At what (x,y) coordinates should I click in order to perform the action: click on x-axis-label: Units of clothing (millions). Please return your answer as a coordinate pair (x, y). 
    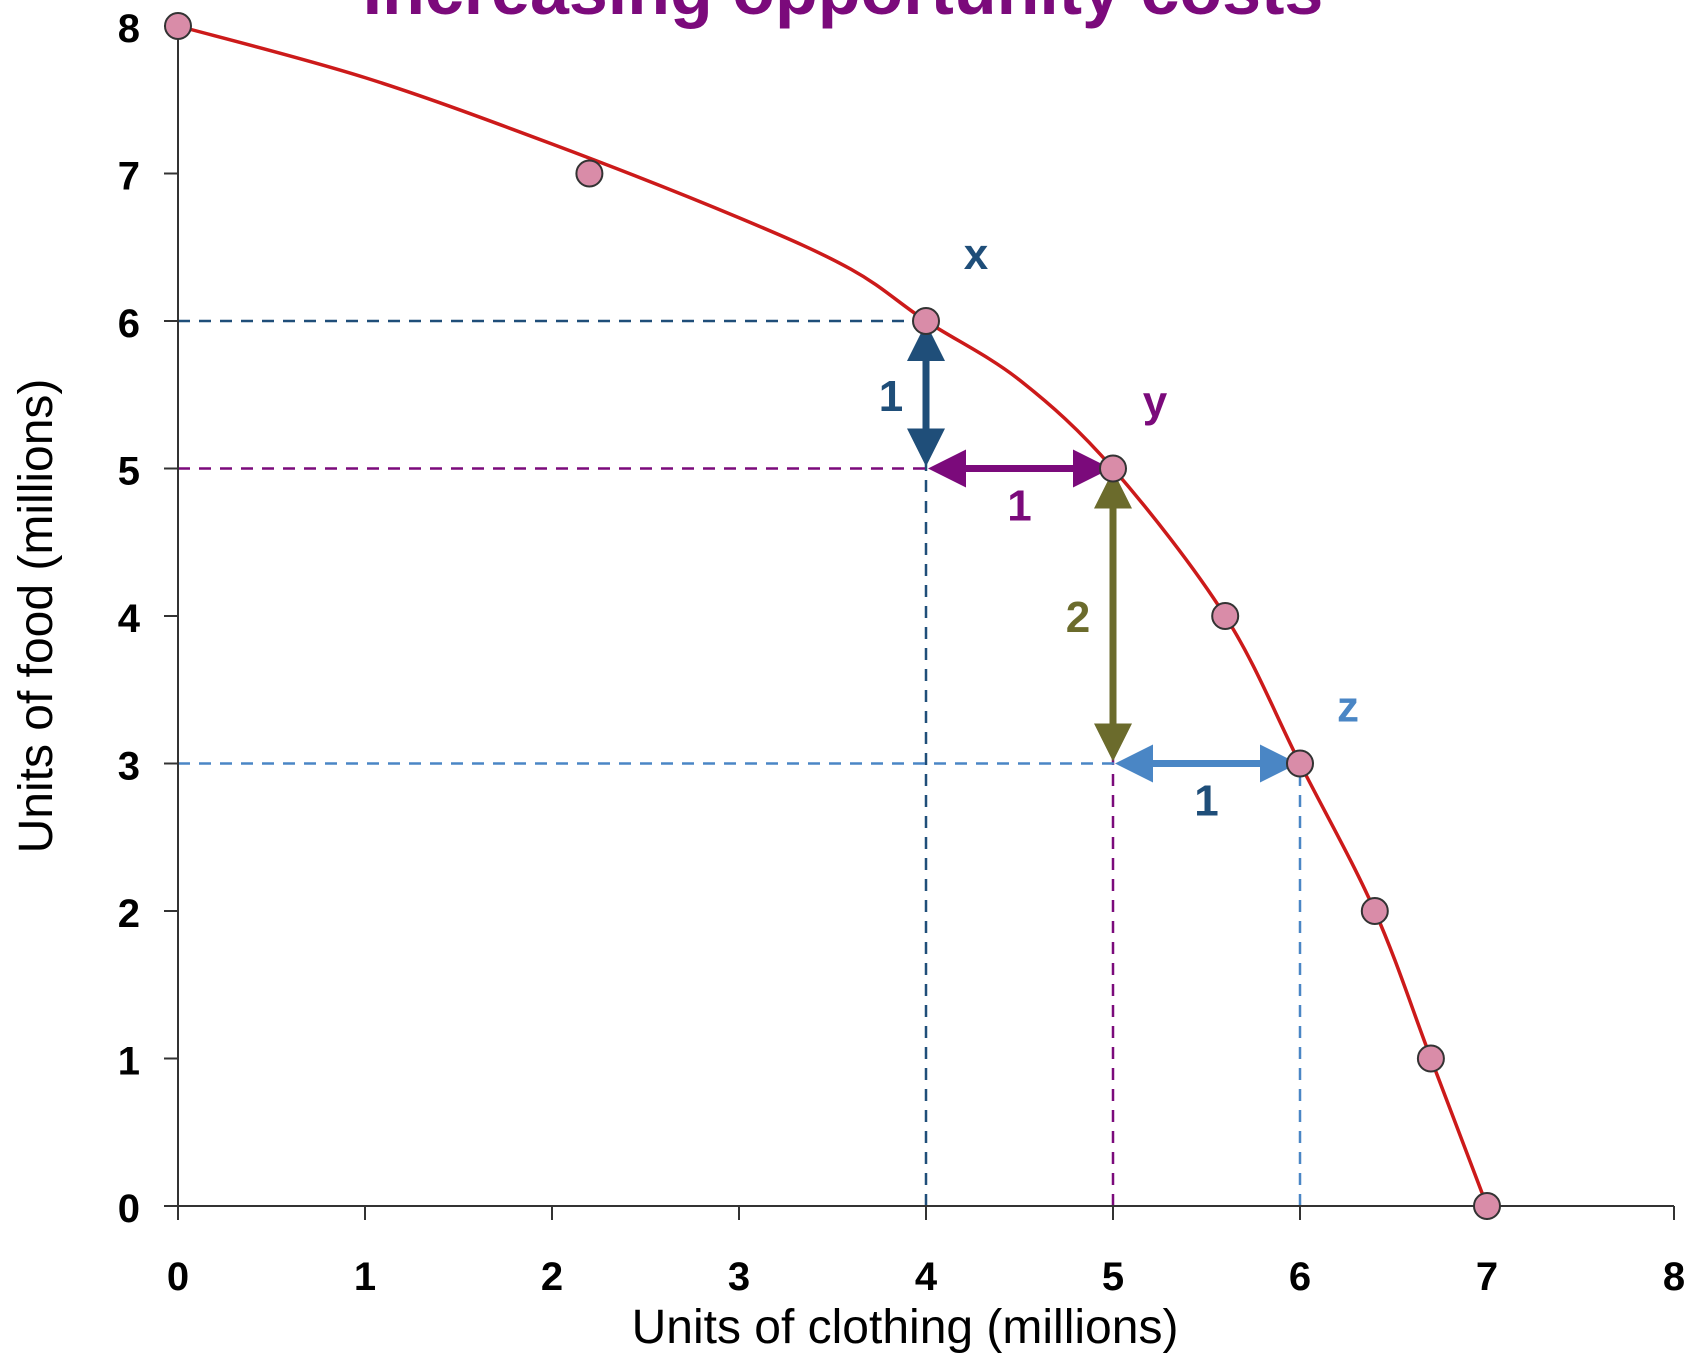
    Looking at the image, I should click on (905, 1327).